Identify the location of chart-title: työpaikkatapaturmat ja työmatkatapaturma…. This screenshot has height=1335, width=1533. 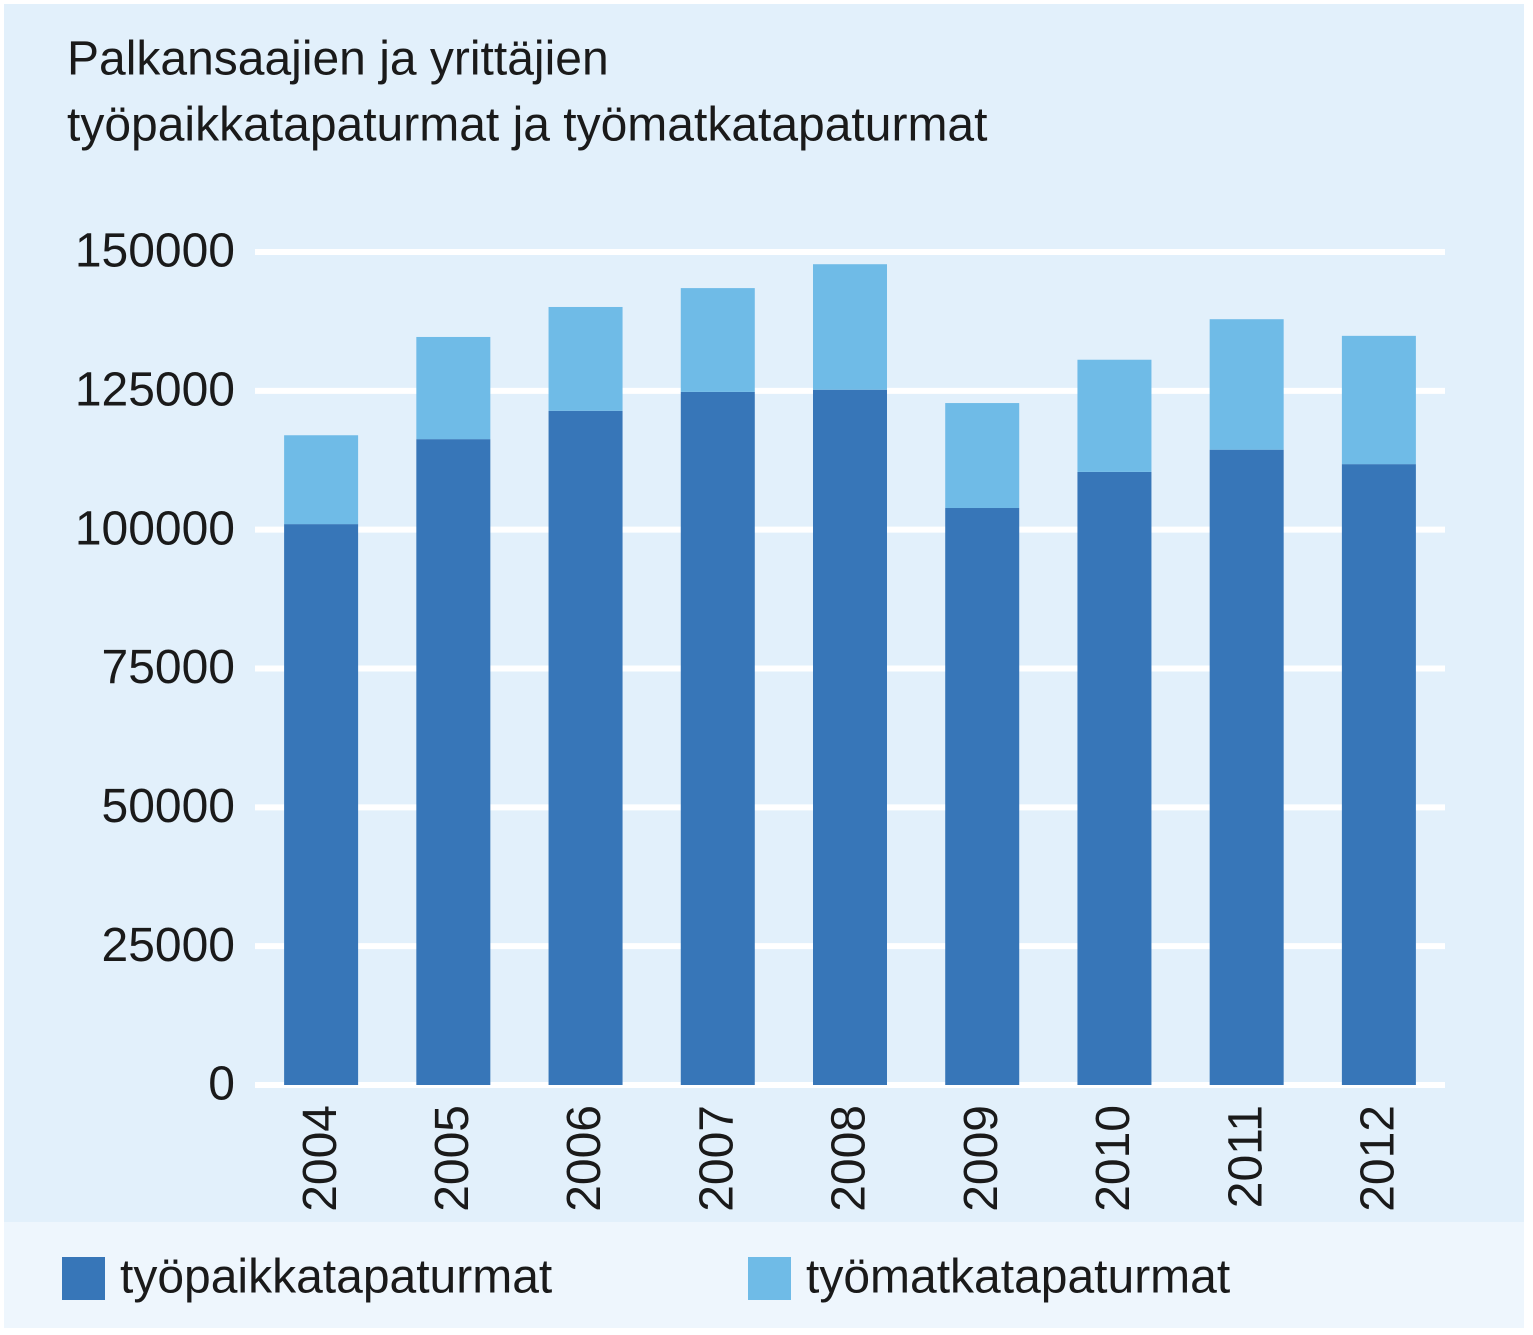
(527, 125).